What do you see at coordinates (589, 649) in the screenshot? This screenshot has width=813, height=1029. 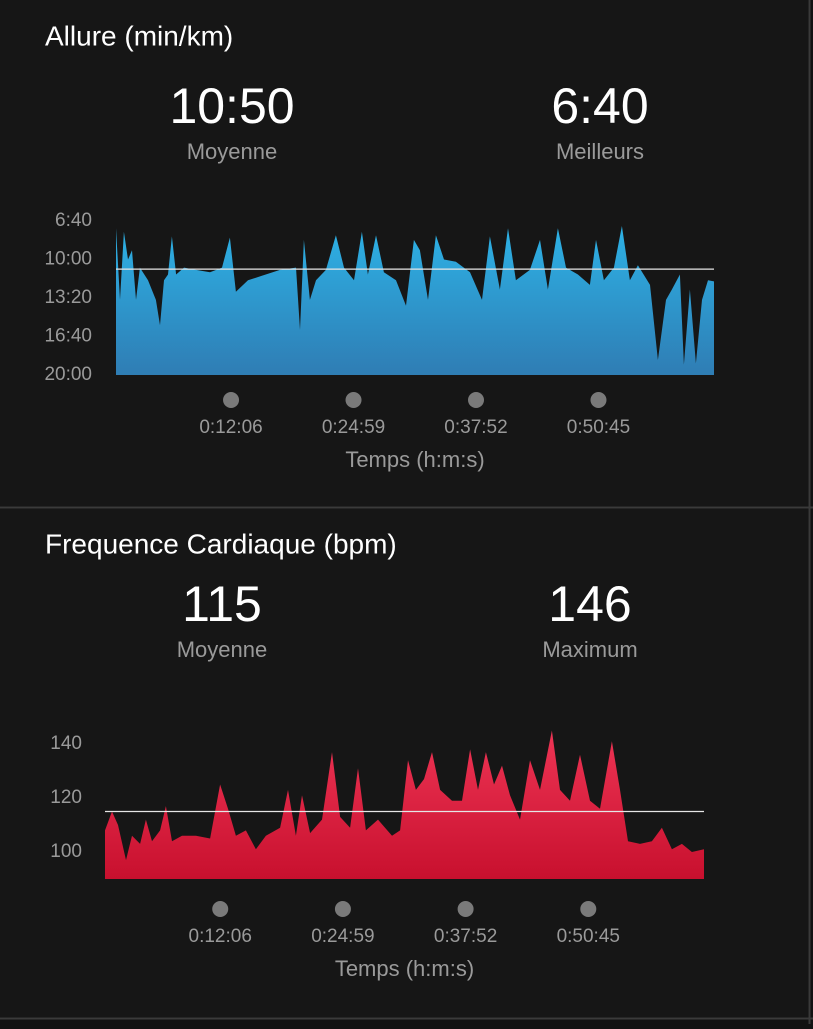 I see `stat-name: Maximum` at bounding box center [589, 649].